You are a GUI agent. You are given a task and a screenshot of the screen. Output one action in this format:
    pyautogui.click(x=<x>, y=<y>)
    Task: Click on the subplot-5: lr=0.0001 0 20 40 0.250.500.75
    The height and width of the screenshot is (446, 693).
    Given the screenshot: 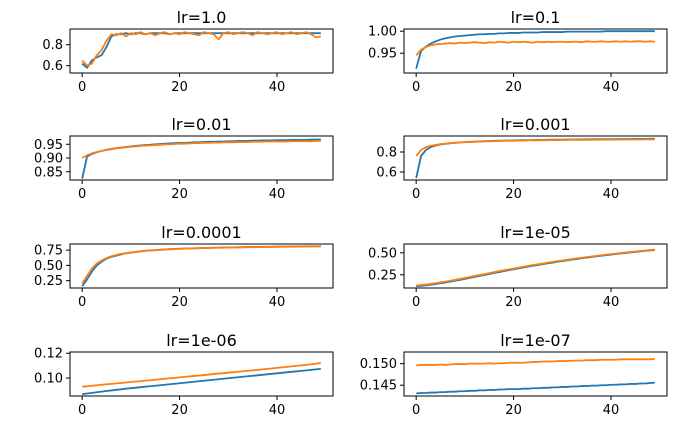 What is the action you would take?
    pyautogui.click(x=184, y=266)
    